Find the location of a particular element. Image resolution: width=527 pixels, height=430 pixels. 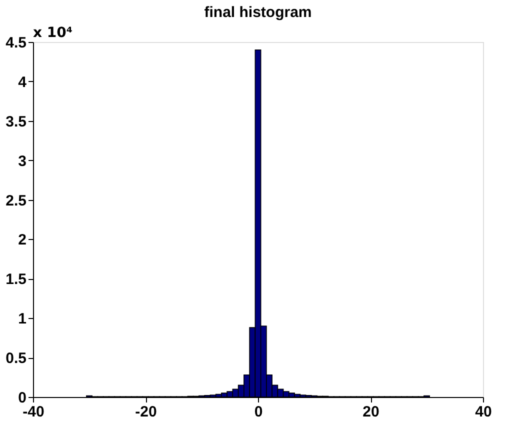

y-tick-label: 1 is located at coordinates (22, 319).